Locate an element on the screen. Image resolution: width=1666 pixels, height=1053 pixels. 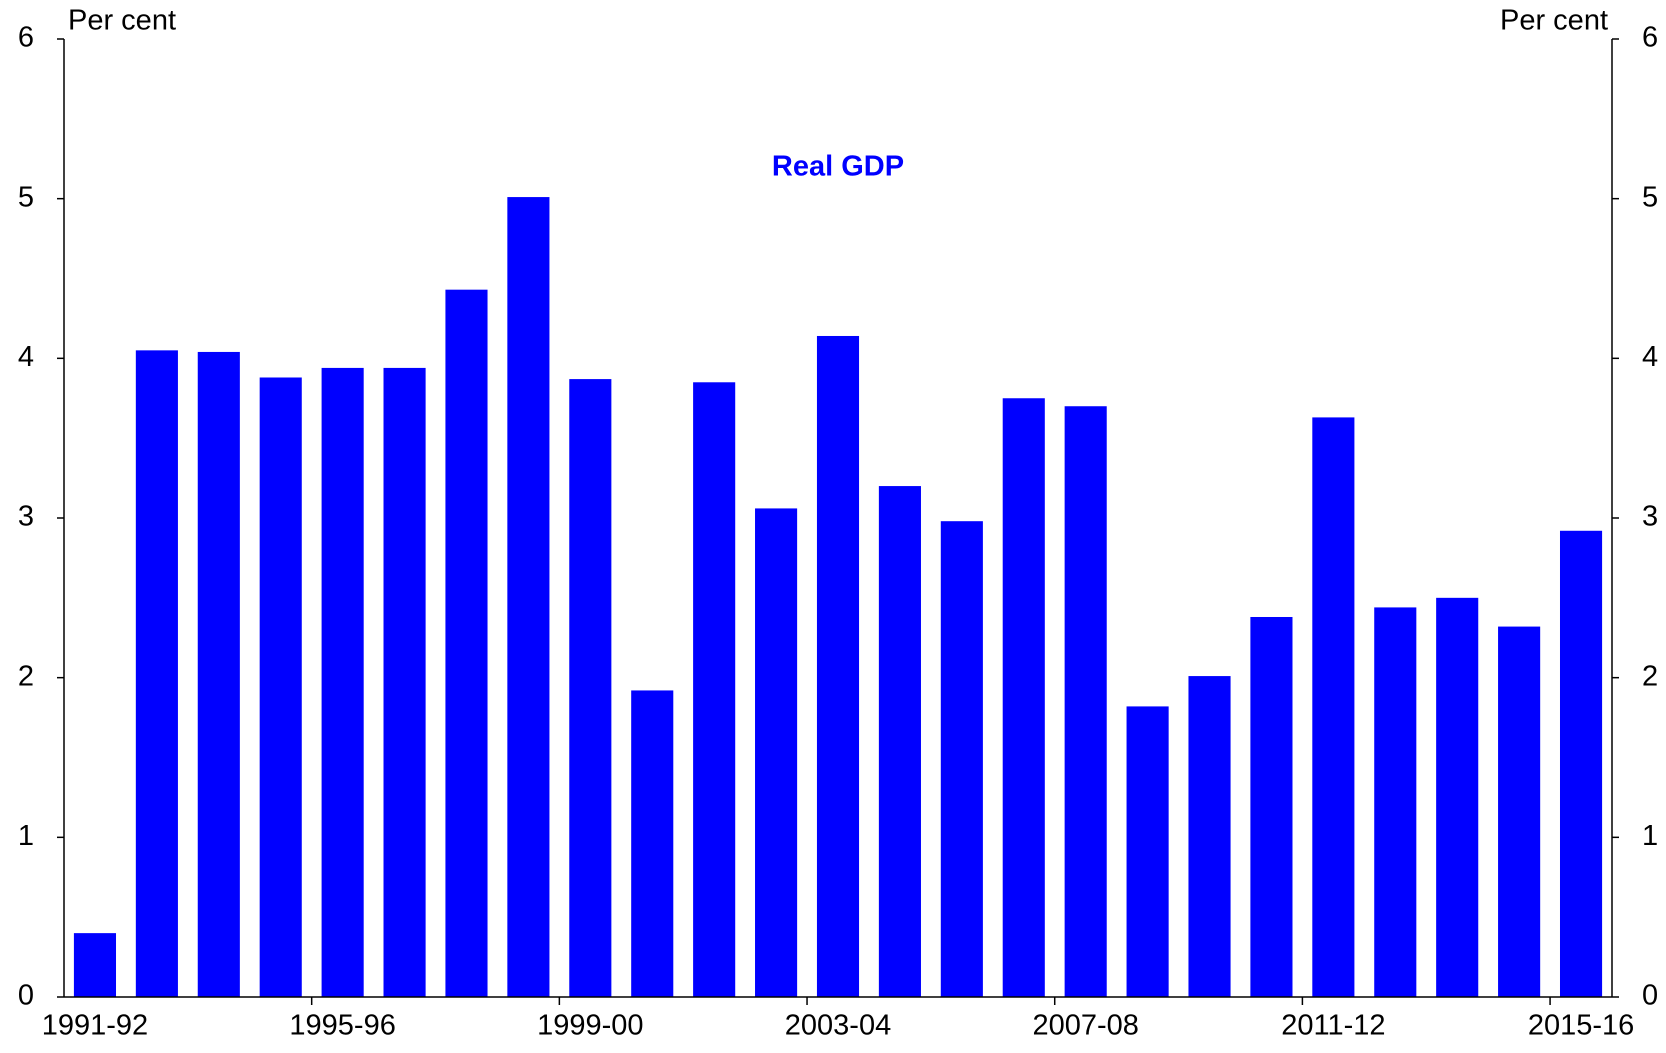
y2-axis-label: Per cent is located at coordinates (1554, 21).